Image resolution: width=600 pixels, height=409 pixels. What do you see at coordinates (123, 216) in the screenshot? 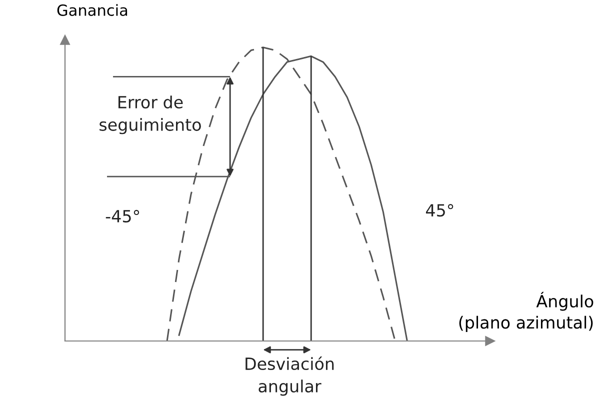
I see `text: -45°` at bounding box center [123, 216].